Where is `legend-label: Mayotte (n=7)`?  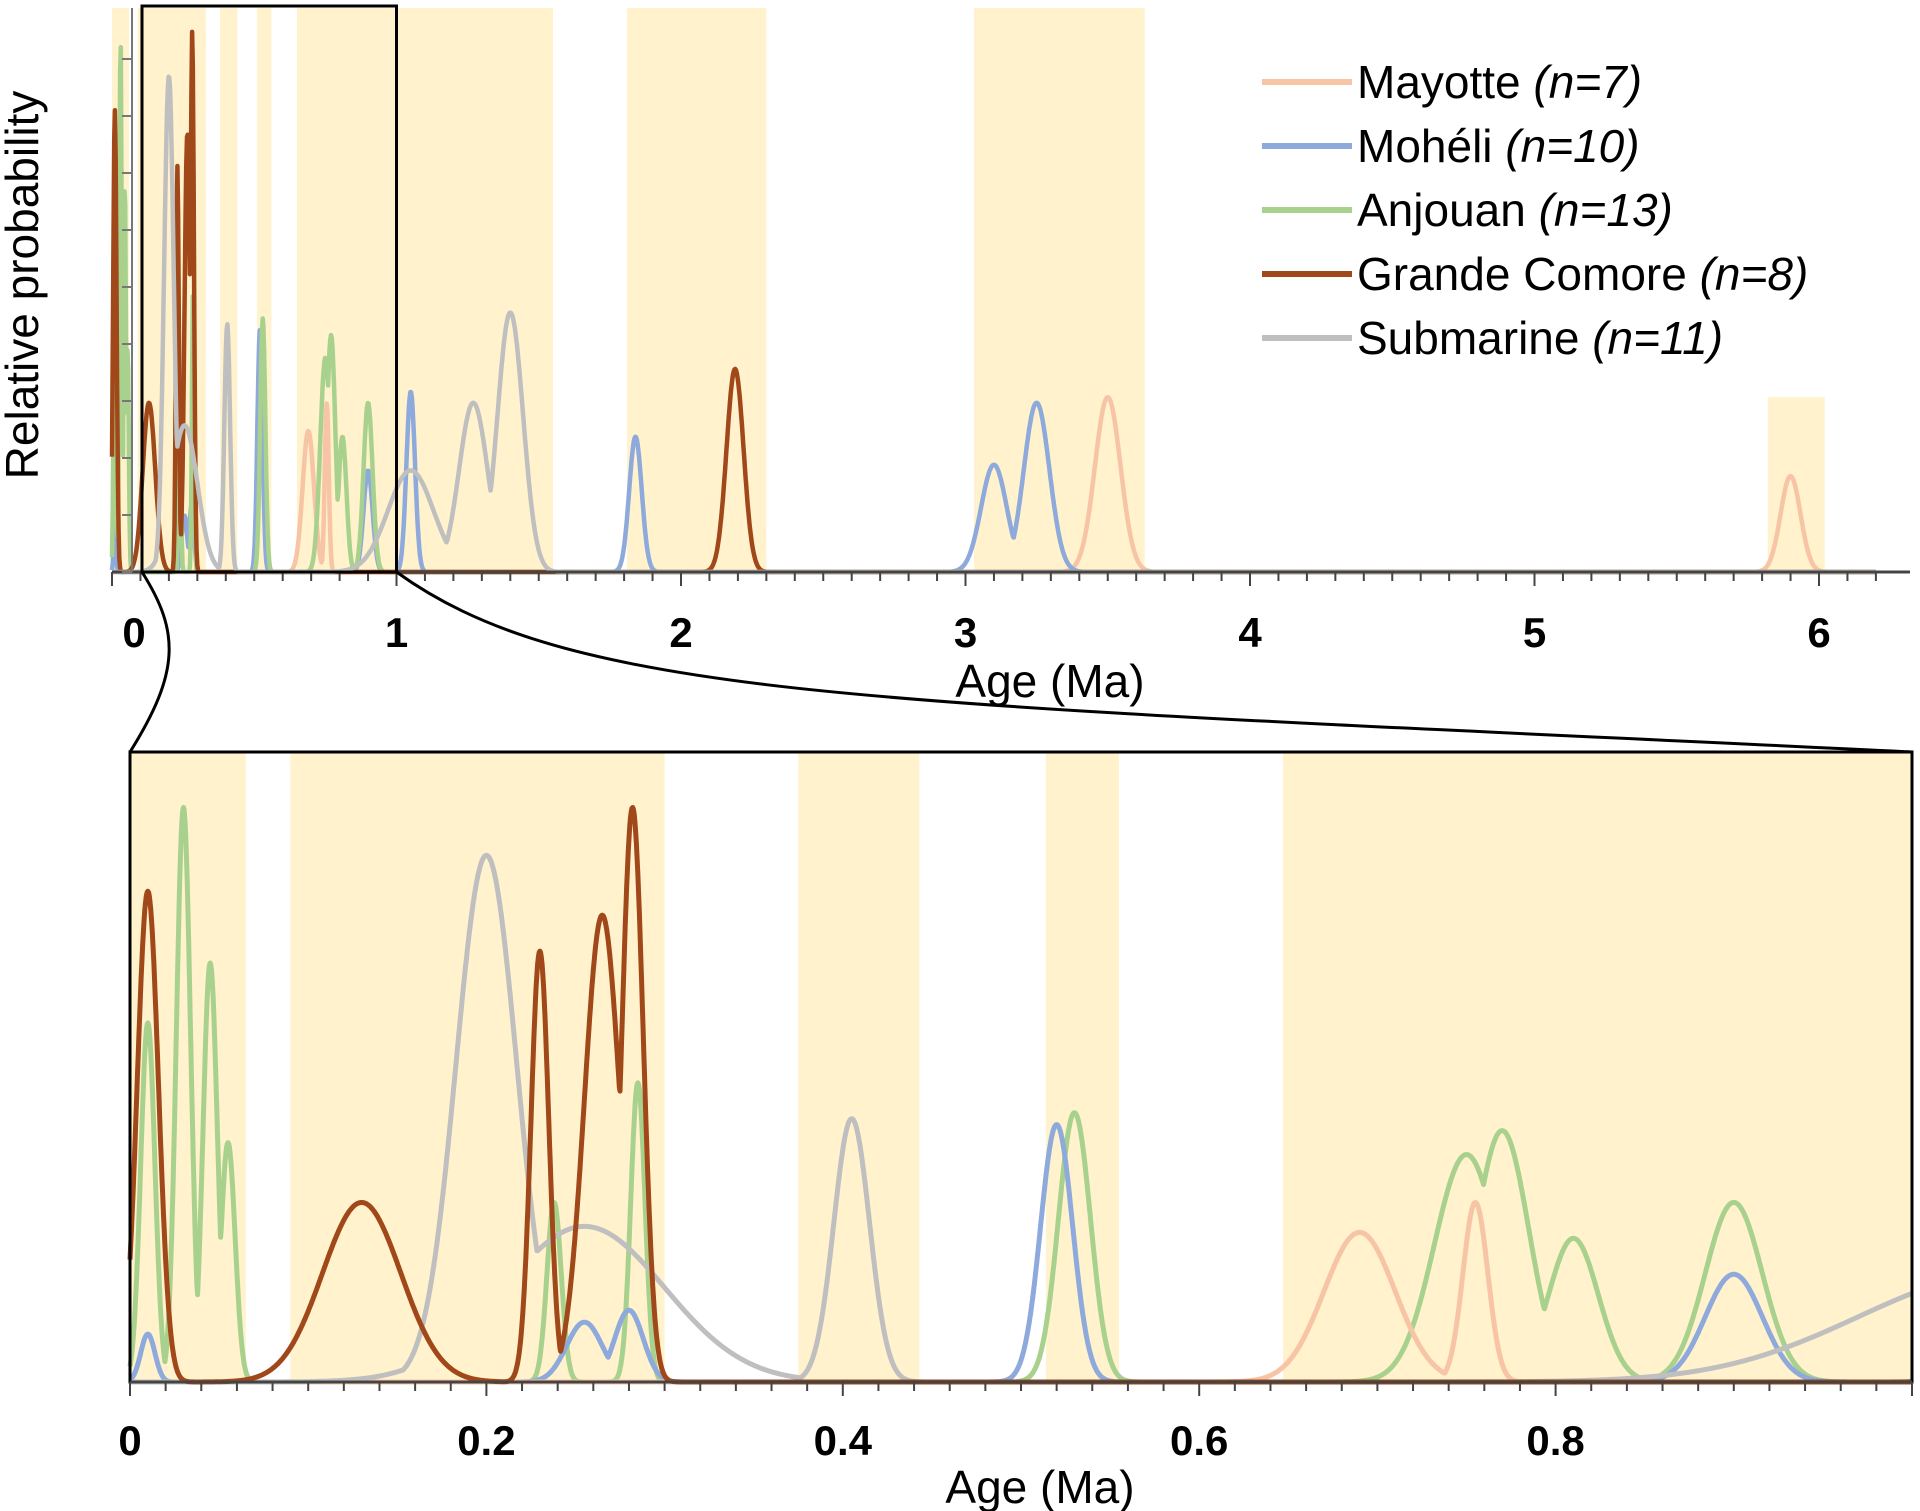 legend-label: Mayotte (n=7) is located at coordinates (1499, 82).